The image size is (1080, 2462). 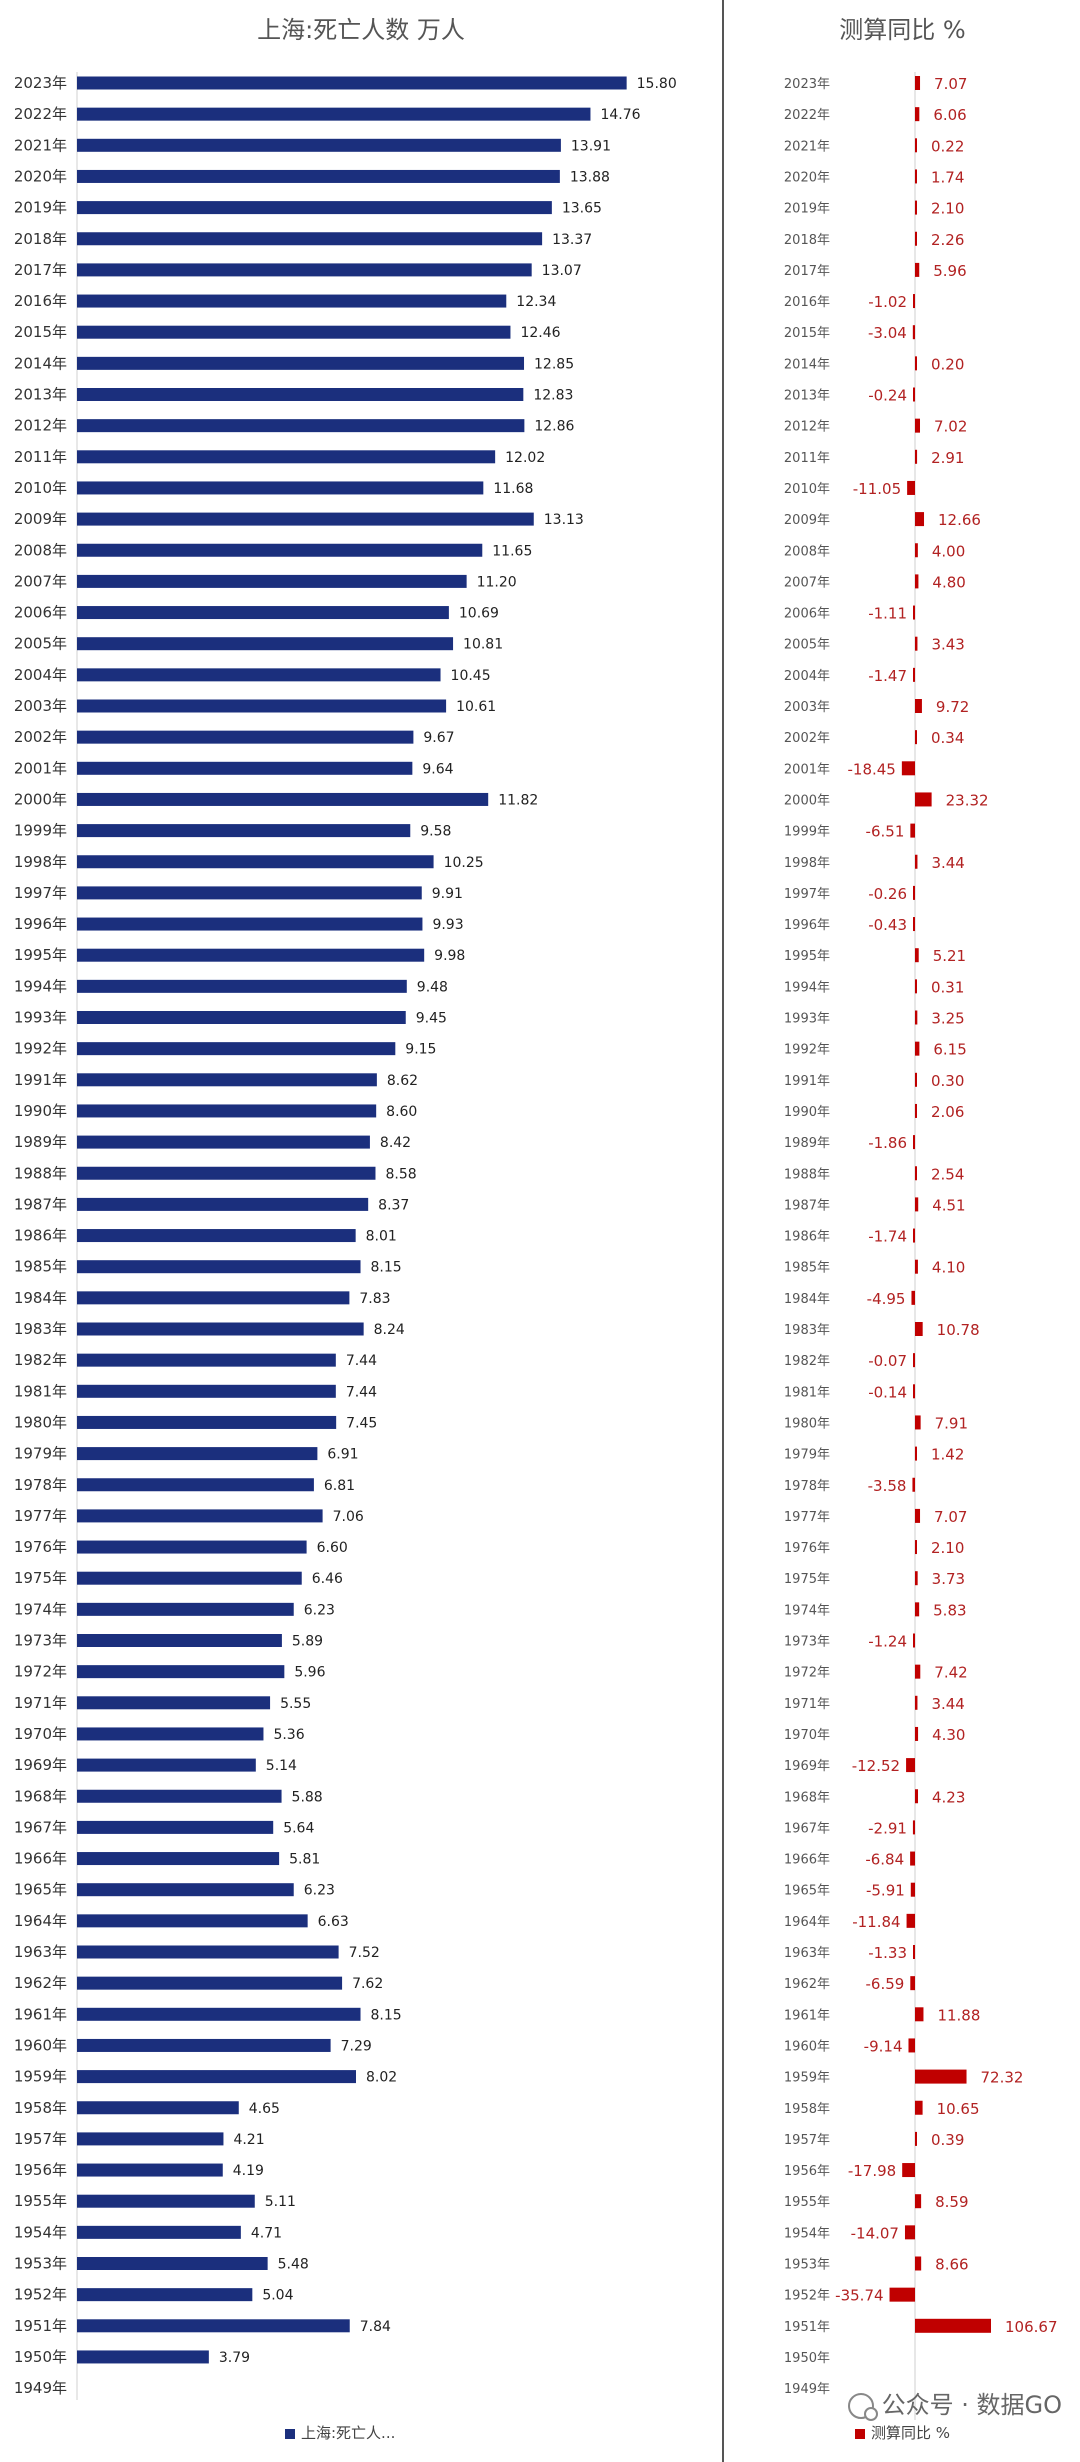 I want to click on yoy-year-label: 1964年, so click(x=807, y=1922).